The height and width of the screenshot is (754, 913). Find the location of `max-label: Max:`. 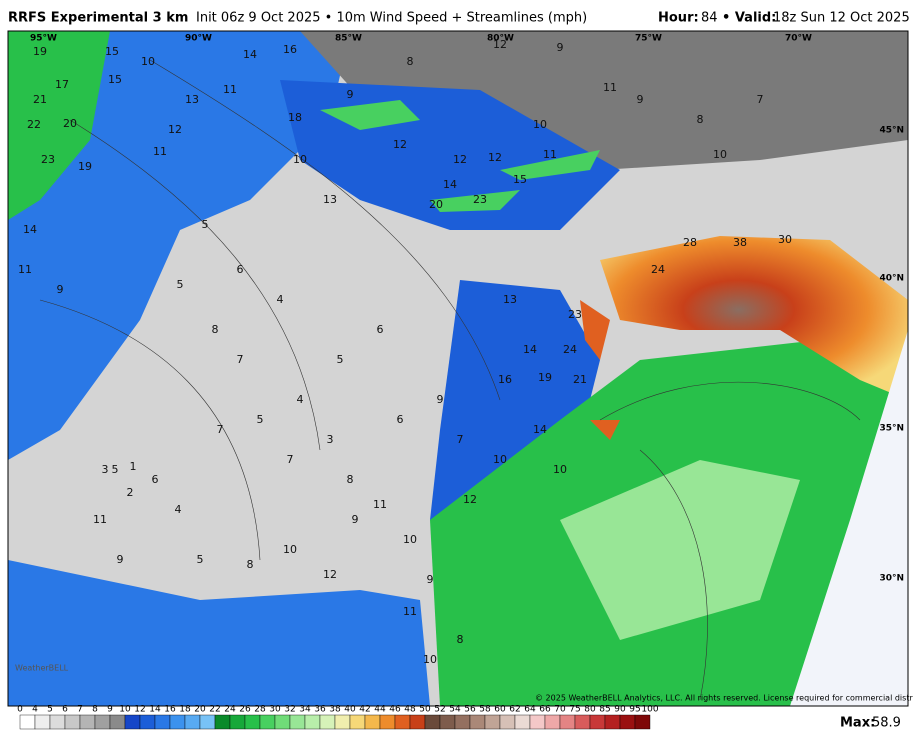

max-label: Max: is located at coordinates (857, 723).